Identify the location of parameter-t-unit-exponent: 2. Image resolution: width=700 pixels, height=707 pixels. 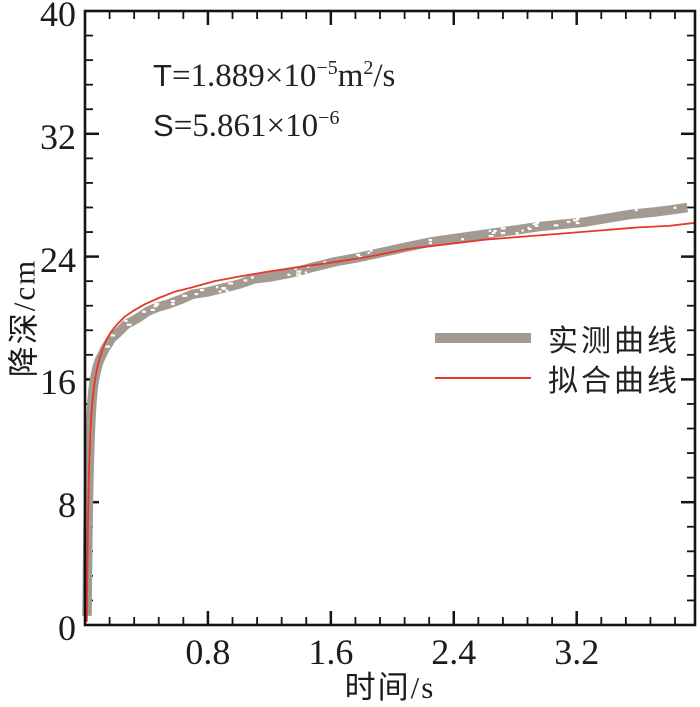
(368, 68).